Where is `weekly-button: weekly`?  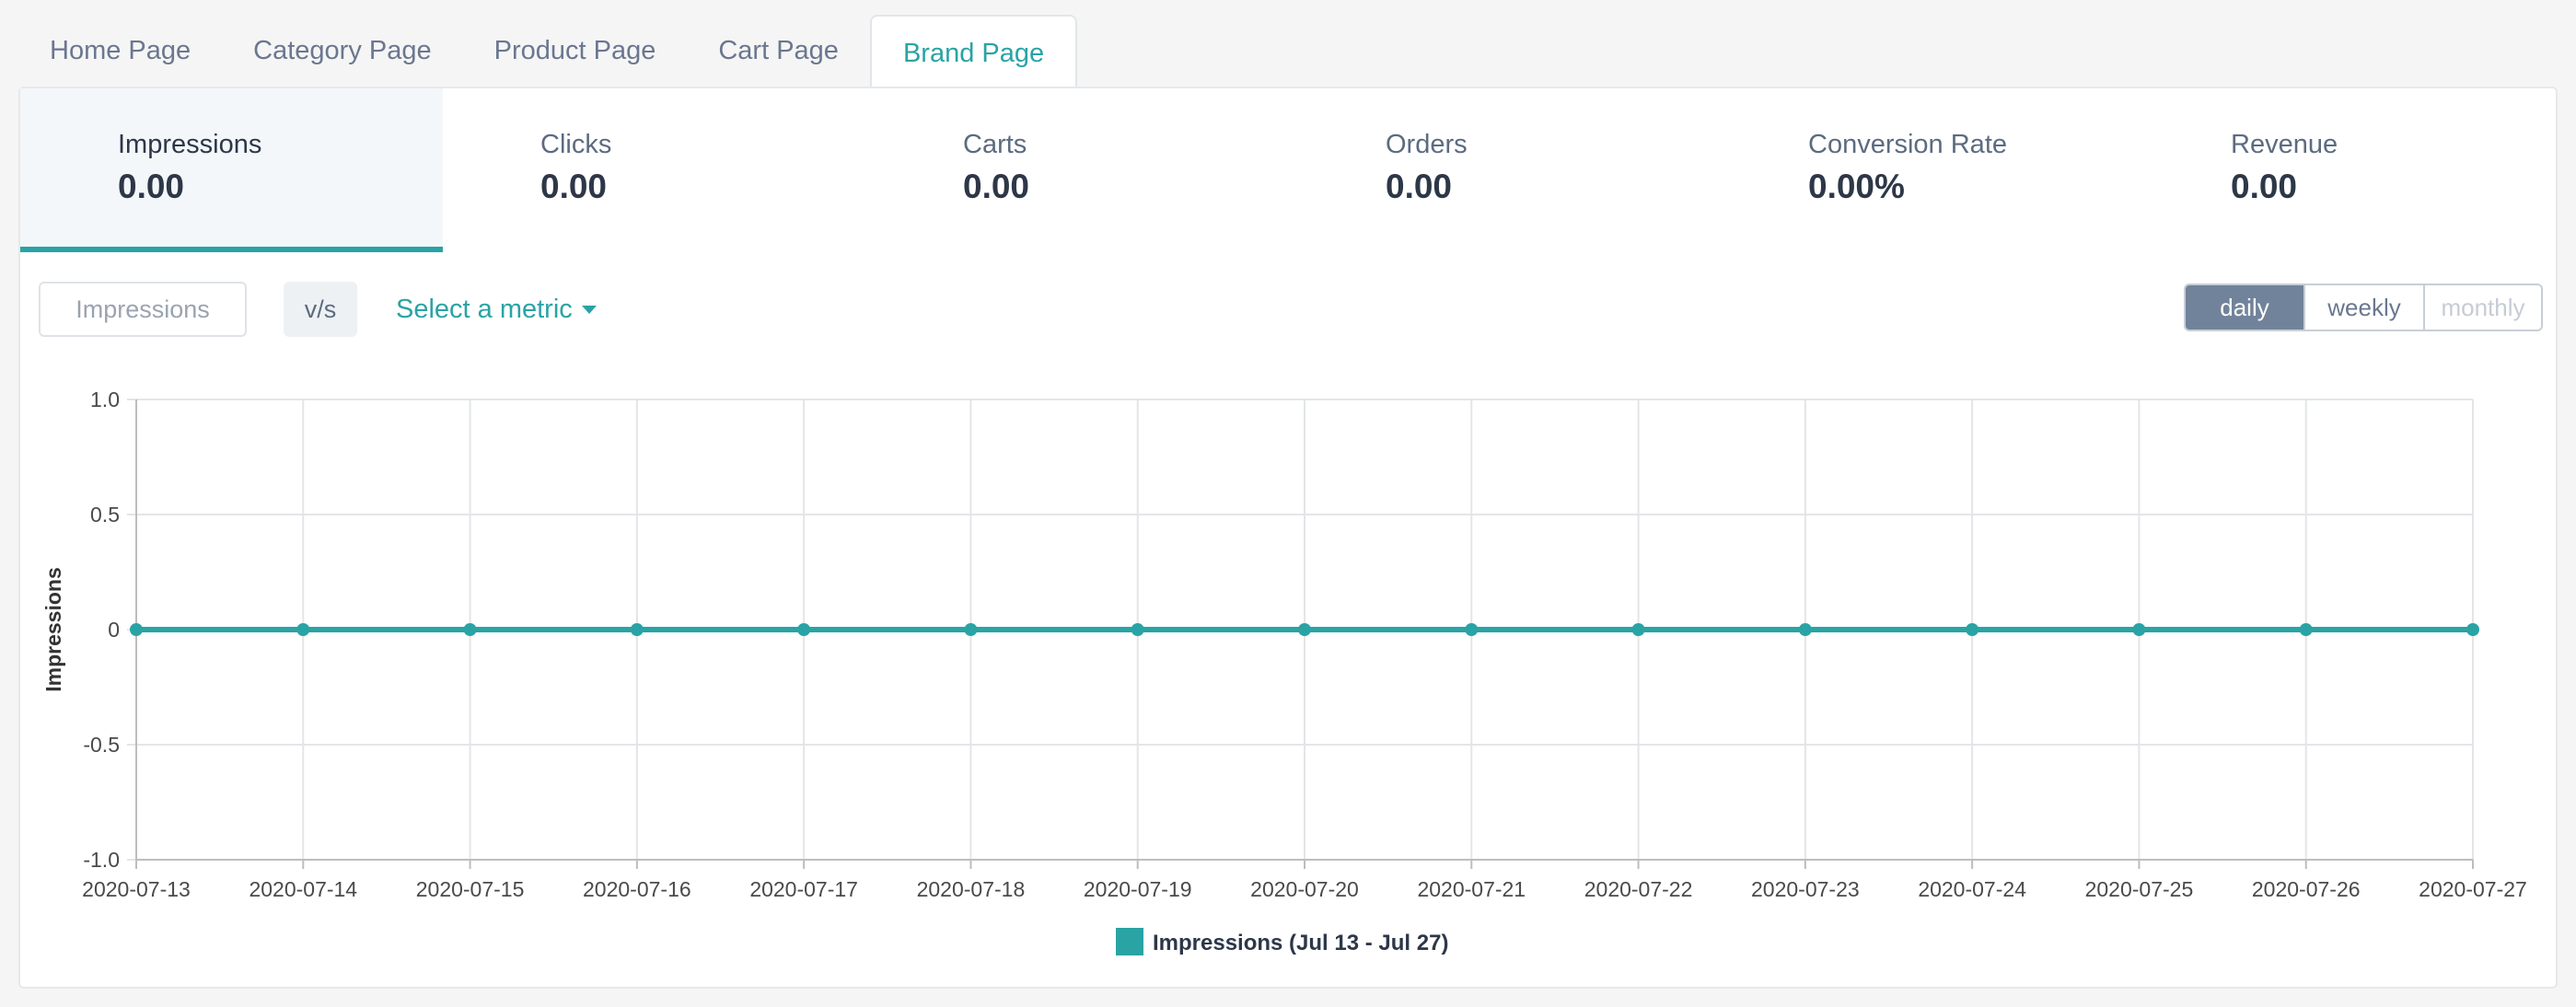 weekly-button: weekly is located at coordinates (2363, 308).